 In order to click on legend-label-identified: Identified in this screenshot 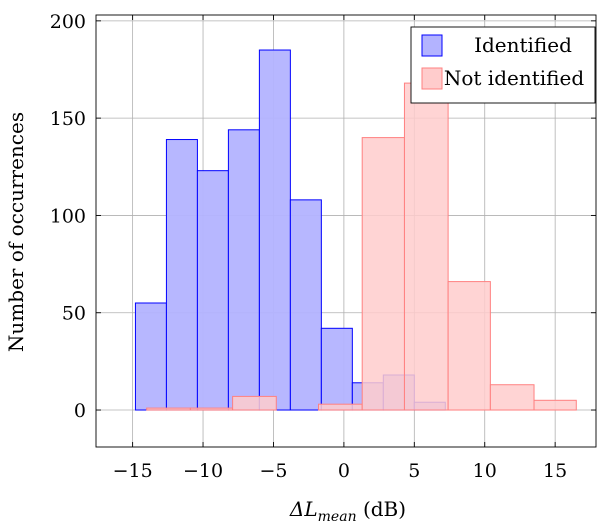, I will do `click(523, 45)`.